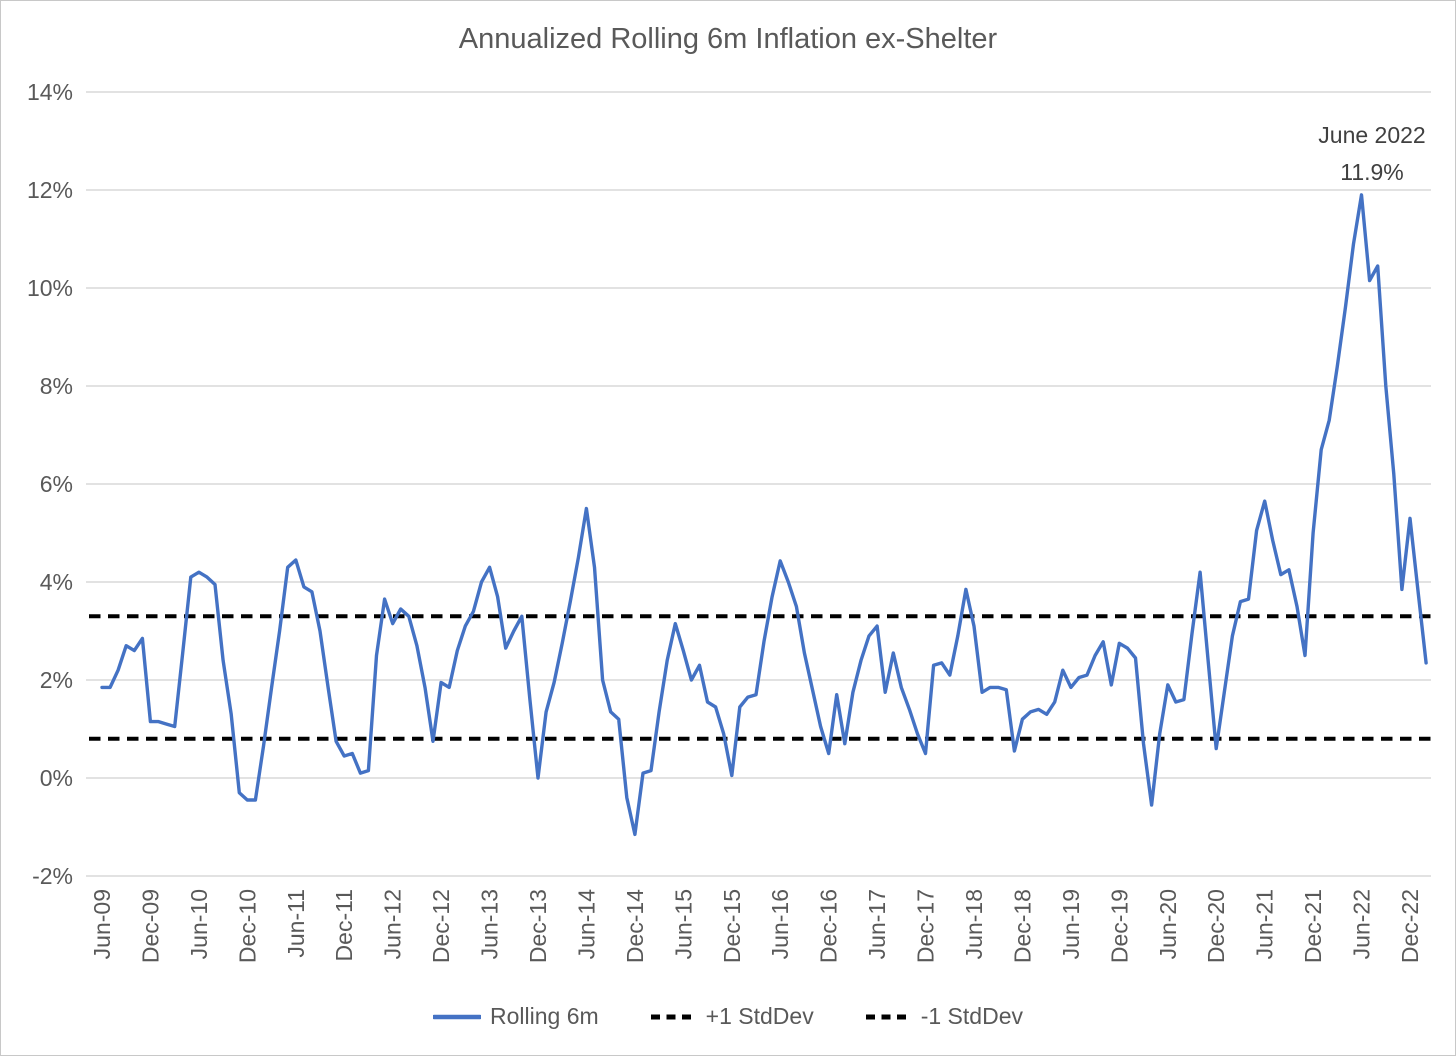 Image resolution: width=1456 pixels, height=1056 pixels. Describe the element at coordinates (544, 1016) in the screenshot. I see `legend-label-rolling-6m: Rolling 6m` at that location.